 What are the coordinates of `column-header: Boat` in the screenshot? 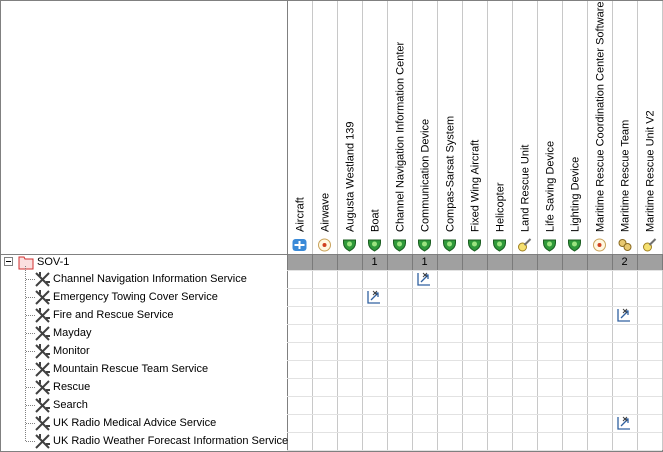 It's located at (375, 220).